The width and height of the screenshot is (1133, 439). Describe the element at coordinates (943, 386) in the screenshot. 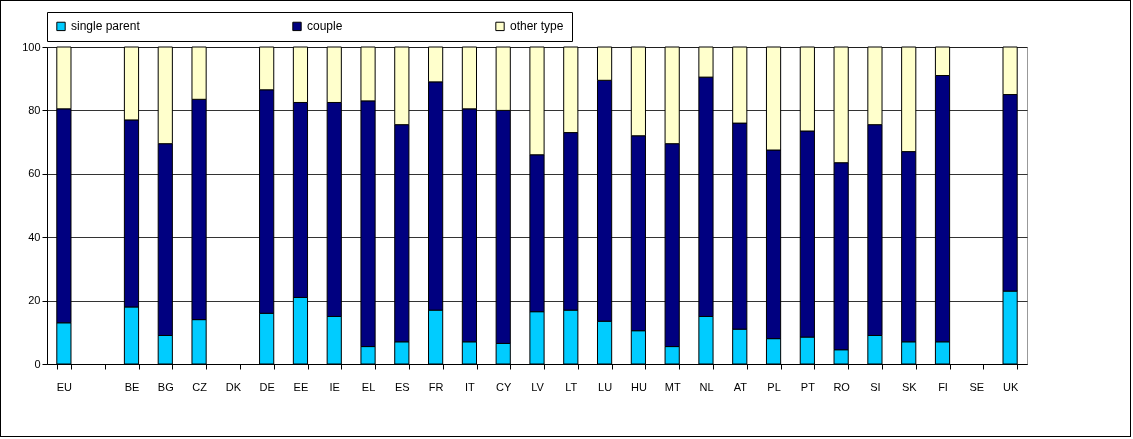

I see `x-tick-label: FI` at that location.